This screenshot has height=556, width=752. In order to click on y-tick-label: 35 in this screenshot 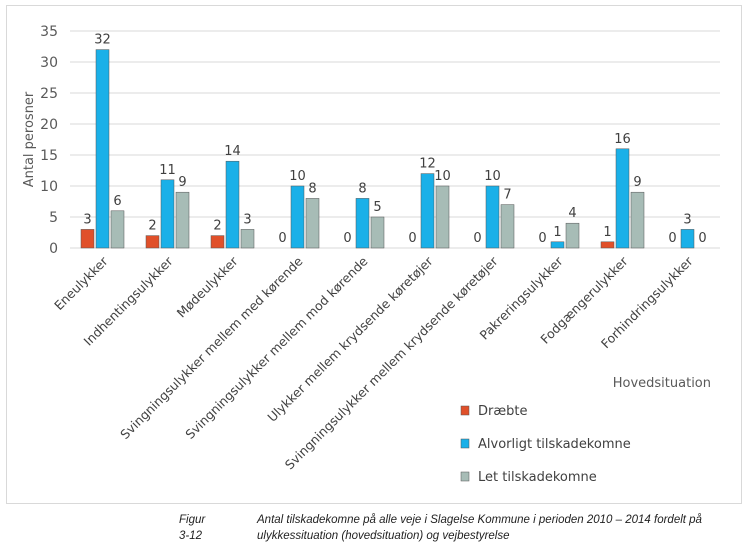, I will do `click(49, 32)`.